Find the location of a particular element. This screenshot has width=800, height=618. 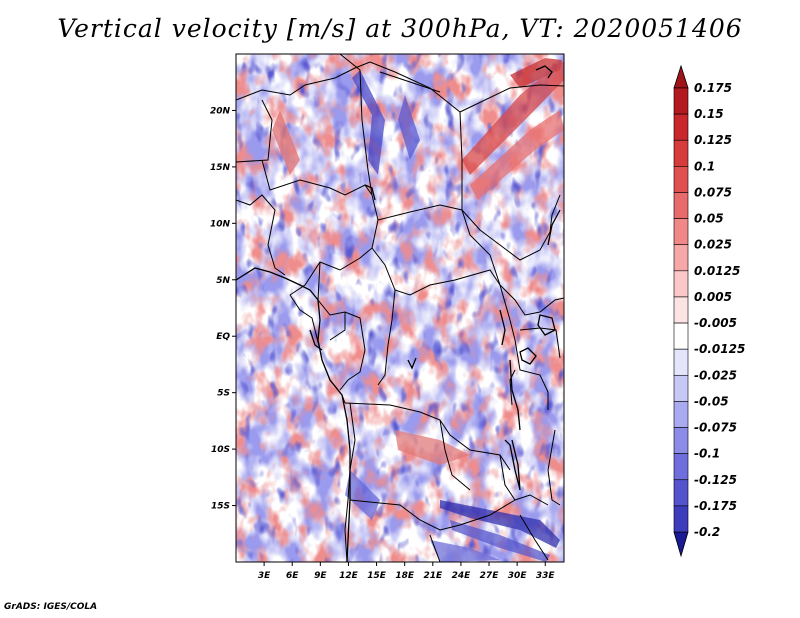

lat-tick-label: 20N is located at coordinates (220, 111).